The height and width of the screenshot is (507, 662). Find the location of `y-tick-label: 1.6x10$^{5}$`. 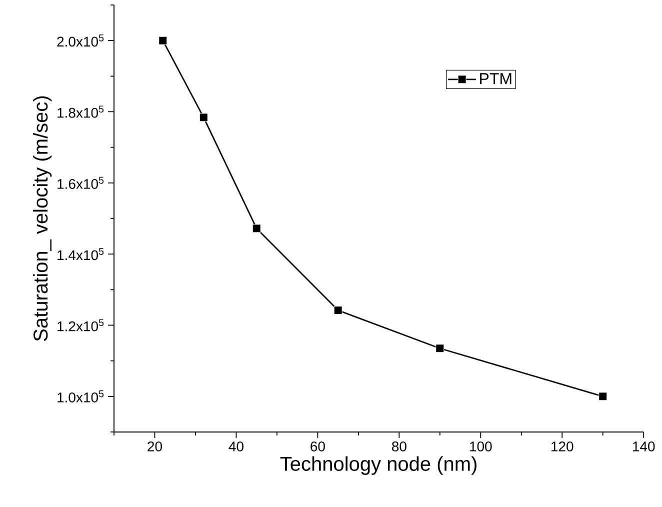

y-tick-label: 1.6x10$^{5}$ is located at coordinates (81, 182).